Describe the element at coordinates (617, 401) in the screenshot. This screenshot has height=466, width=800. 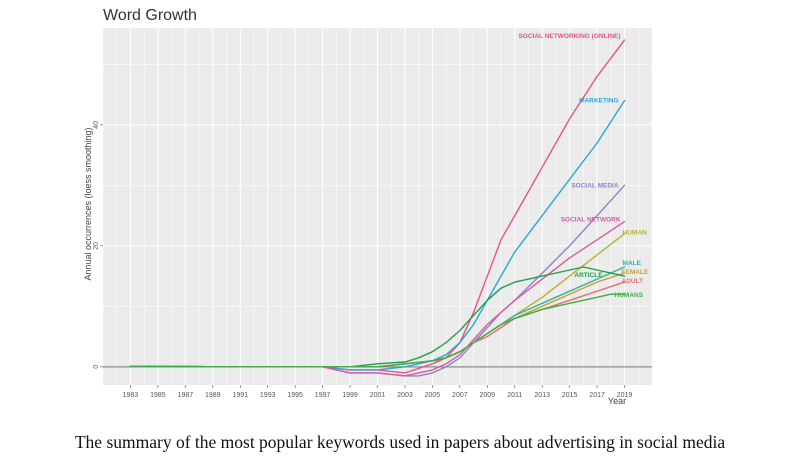
I see `x-axis-label: Year` at that location.